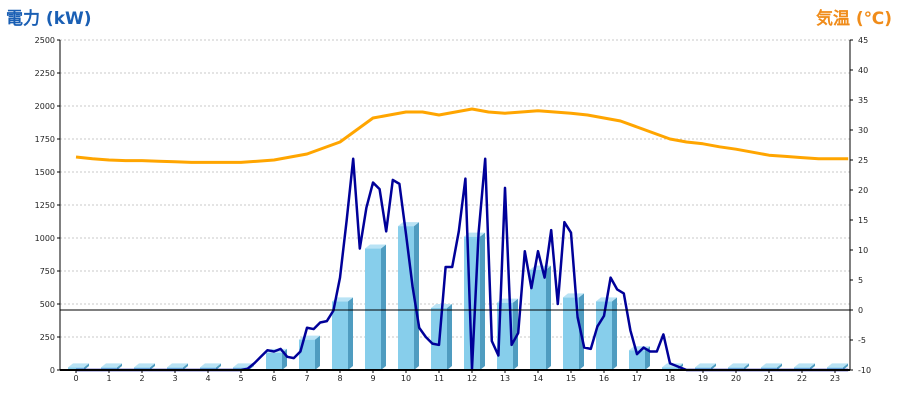 This screenshot has width=900, height=400. Describe the element at coordinates (339, 378) in the screenshot. I see `x-tick-8: 8` at that location.